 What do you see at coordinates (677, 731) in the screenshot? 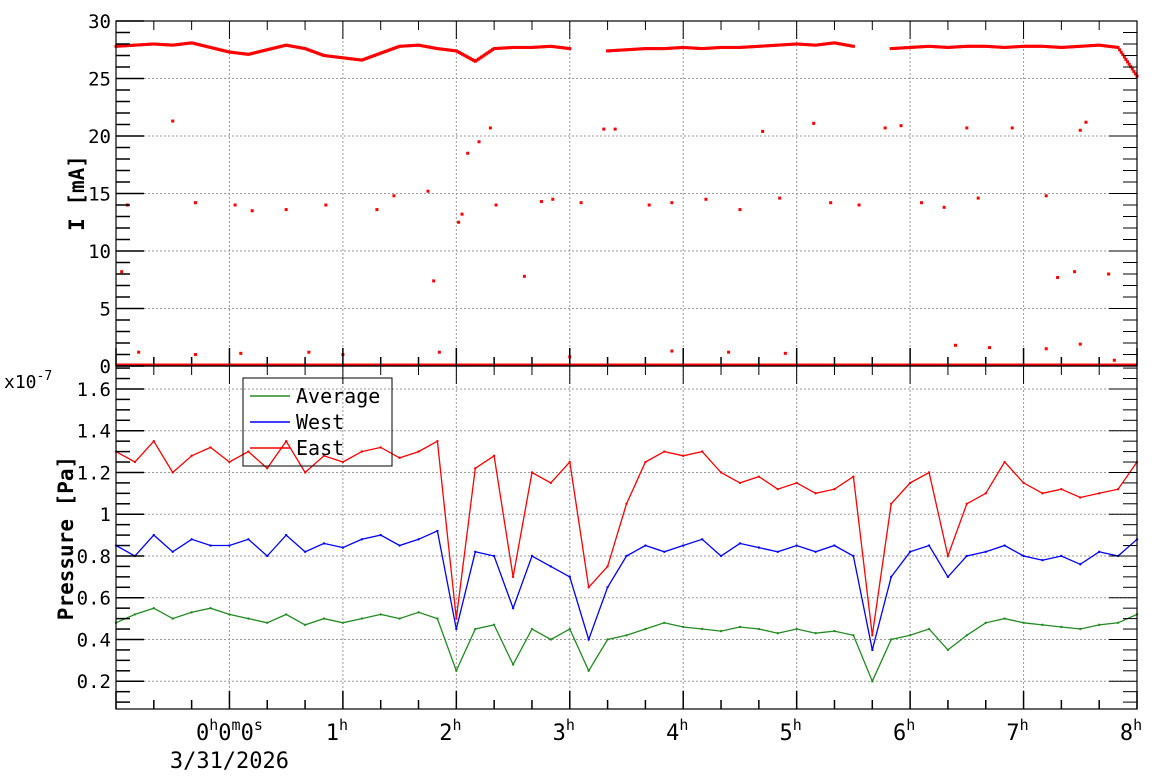
I see `x-tick-label: 4h` at bounding box center [677, 731].